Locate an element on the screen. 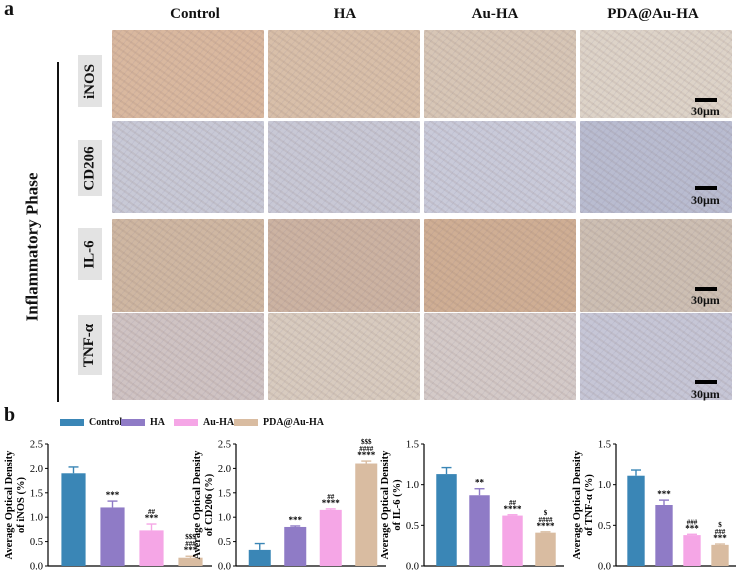  column-header-au-ha: Au-HA is located at coordinates (495, 14).